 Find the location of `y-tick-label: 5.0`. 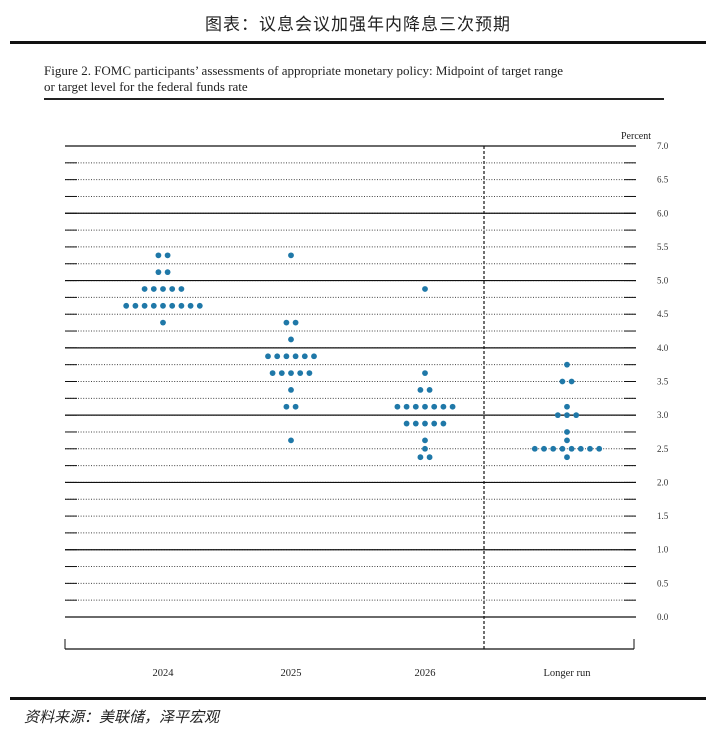

y-tick-label: 5.0 is located at coordinates (663, 281).